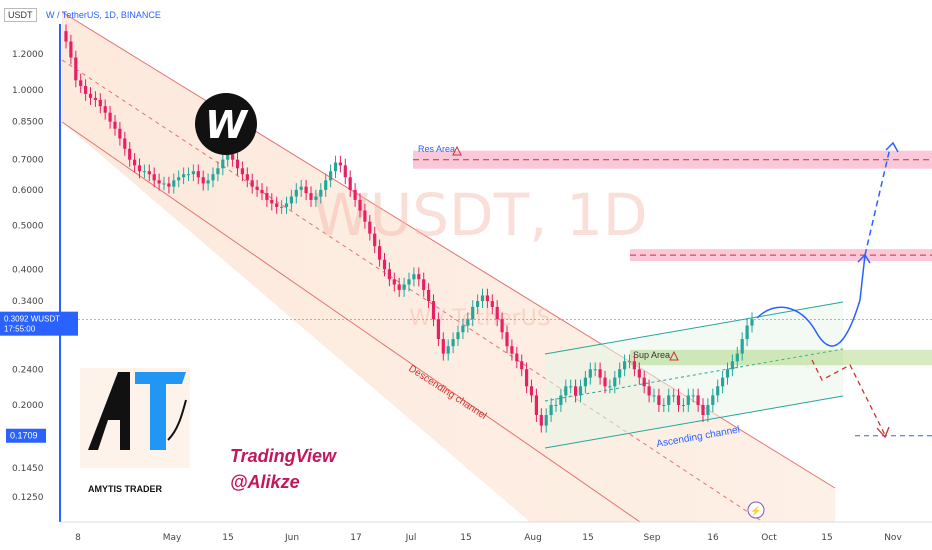  What do you see at coordinates (28, 227) in the screenshot?
I see `y-tick-label: 0.5000` at bounding box center [28, 227].